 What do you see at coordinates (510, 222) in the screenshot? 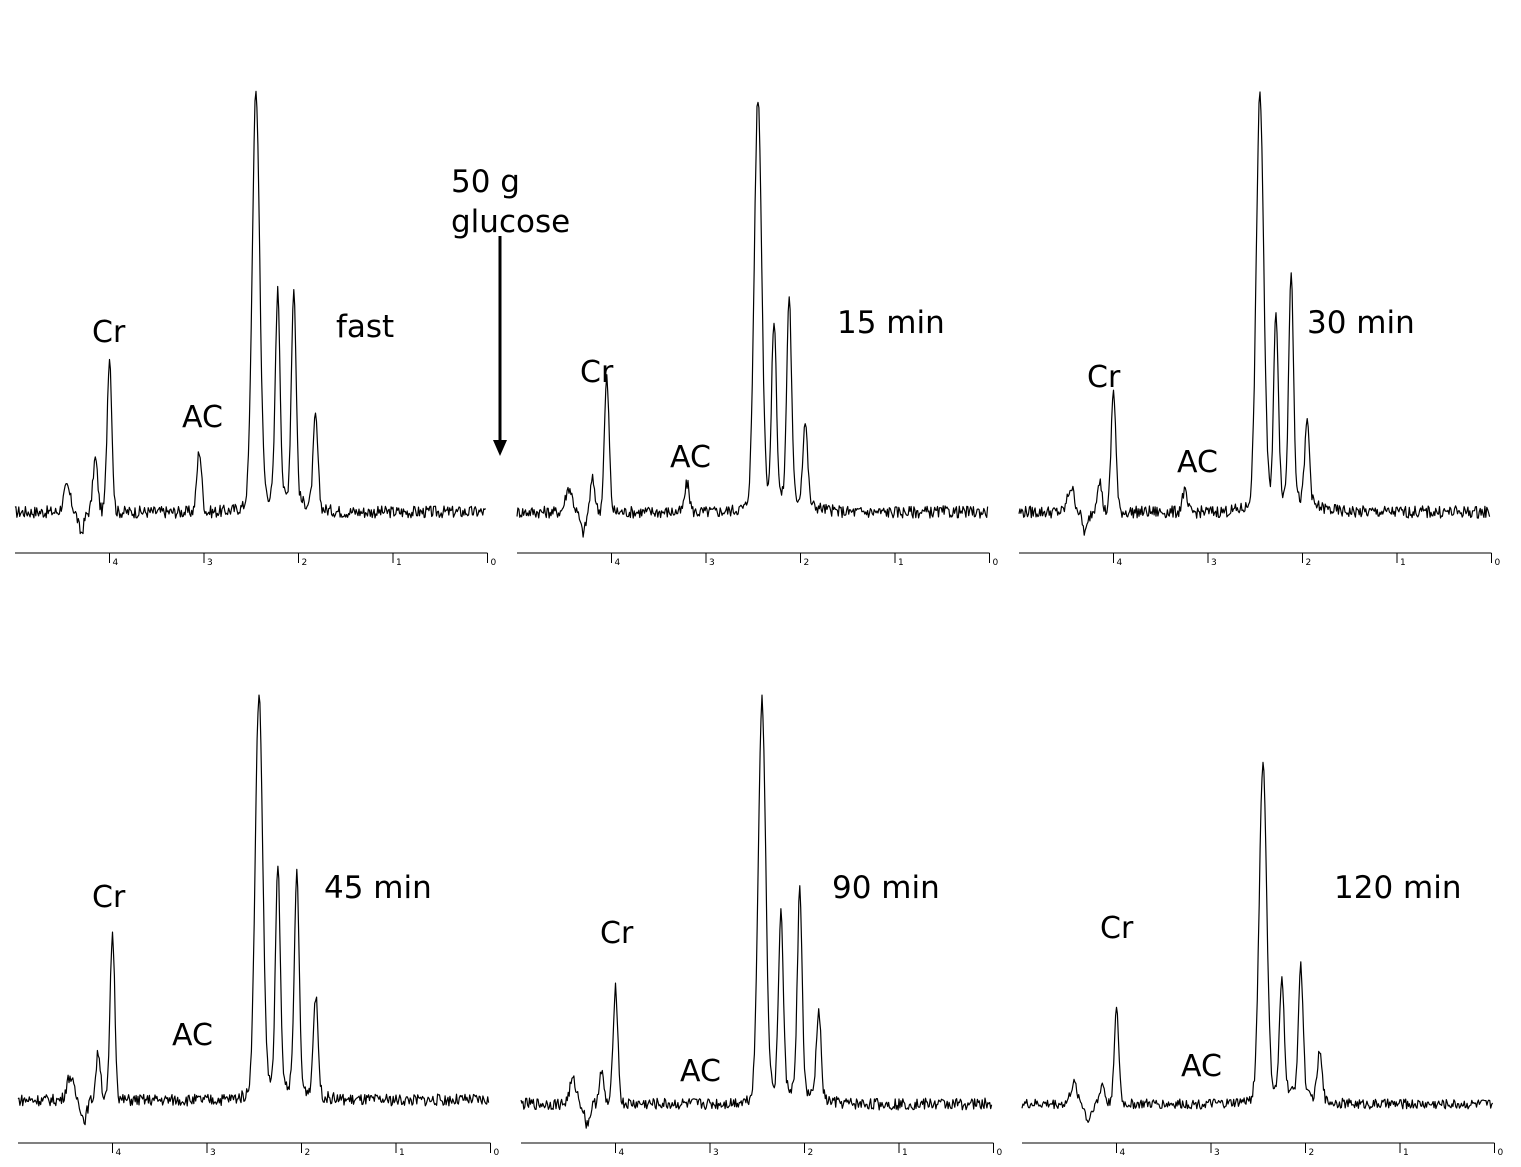
I see `annotation-line-2: glucose` at bounding box center [510, 222].